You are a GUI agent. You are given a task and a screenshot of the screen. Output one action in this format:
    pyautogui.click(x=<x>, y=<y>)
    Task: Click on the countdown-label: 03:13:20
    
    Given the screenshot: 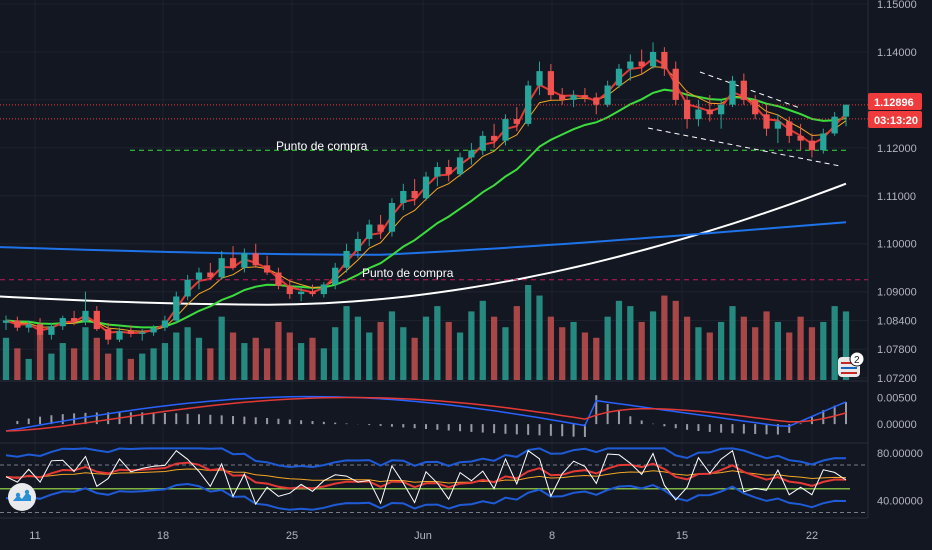 What is the action you would take?
    pyautogui.click(x=896, y=121)
    